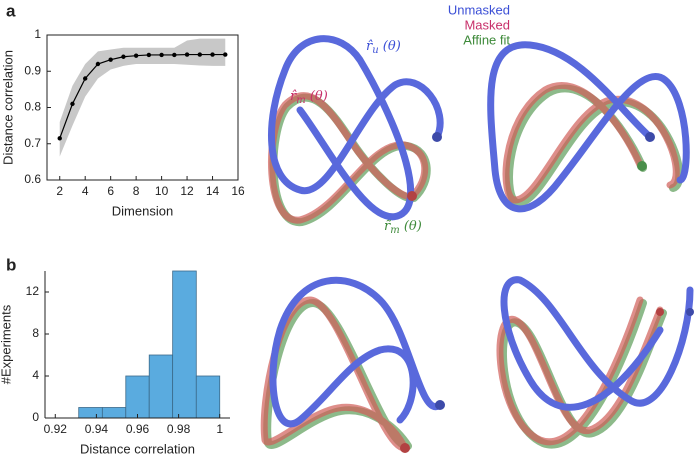  I want to click on x-tick-label: 1, so click(219, 429).